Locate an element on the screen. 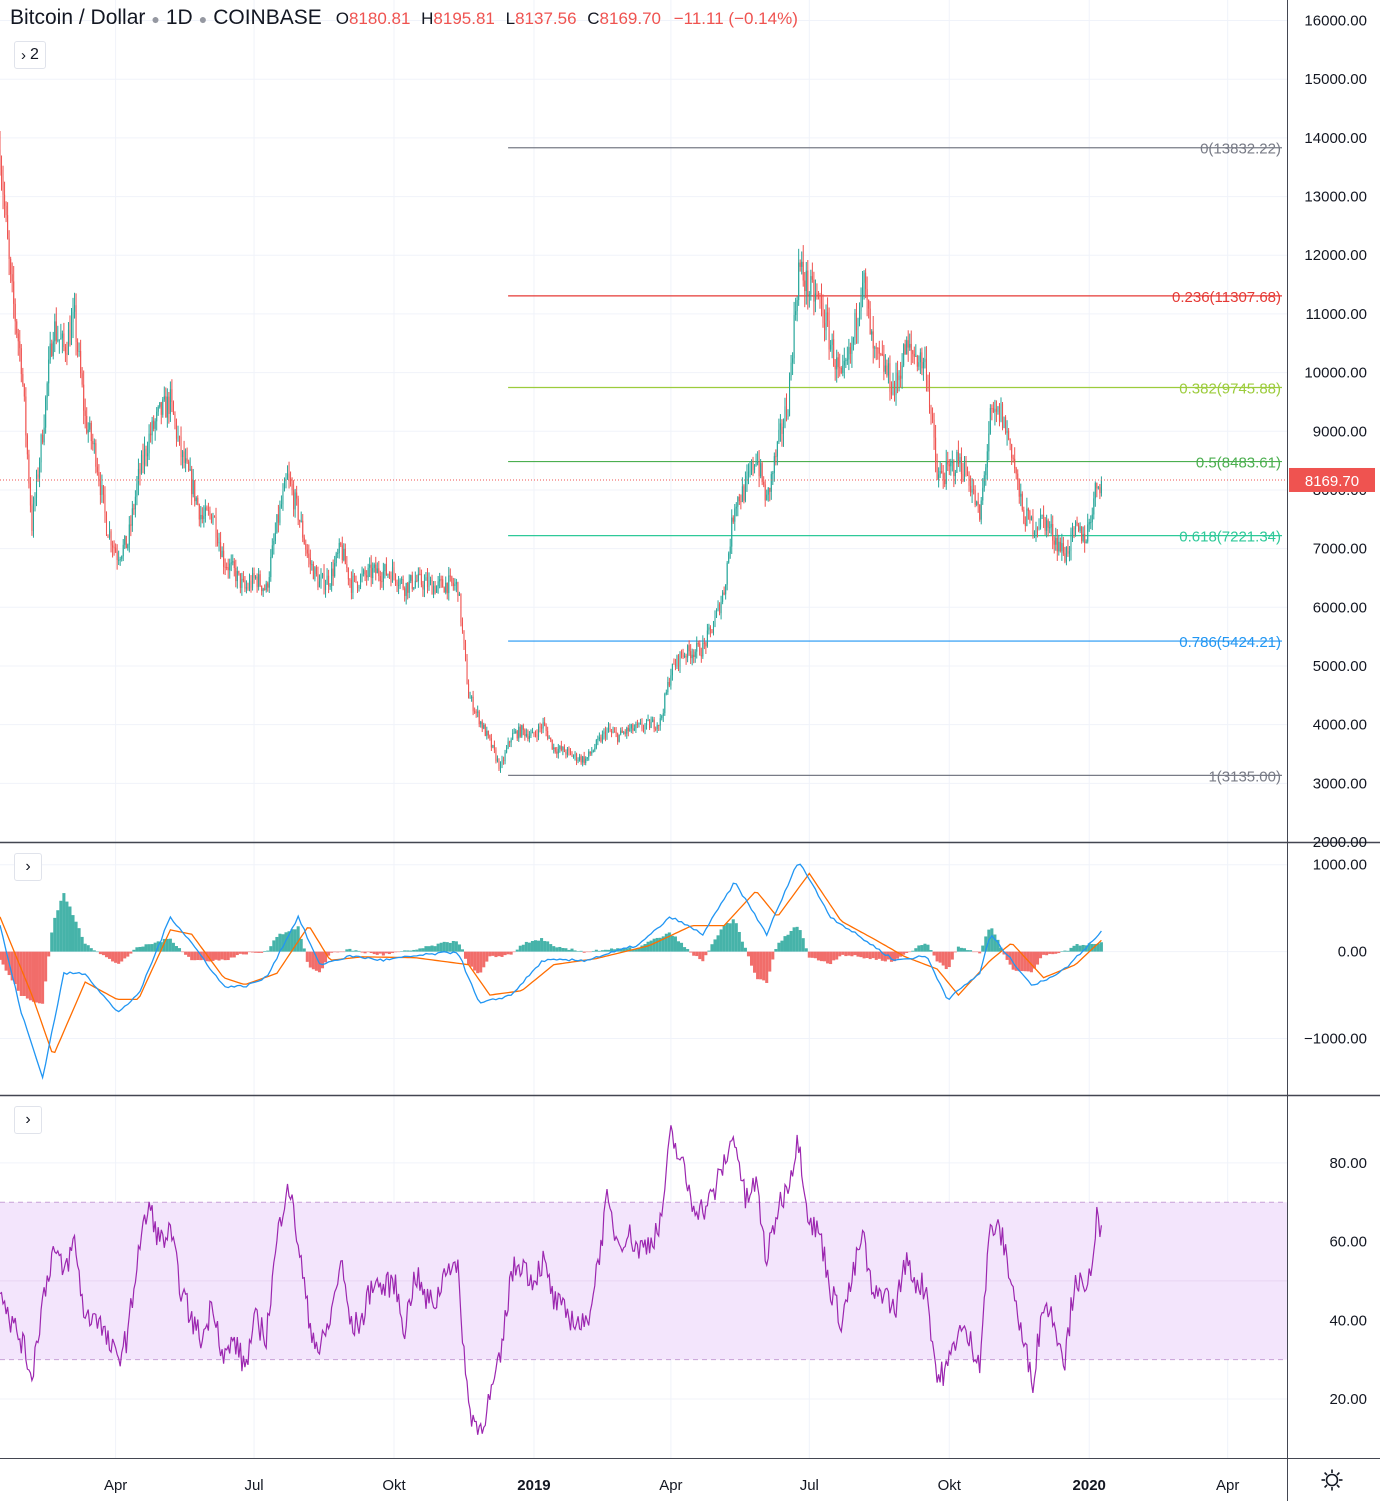  symbol-name: Bitcoin / Dollar is located at coordinates (78, 17).